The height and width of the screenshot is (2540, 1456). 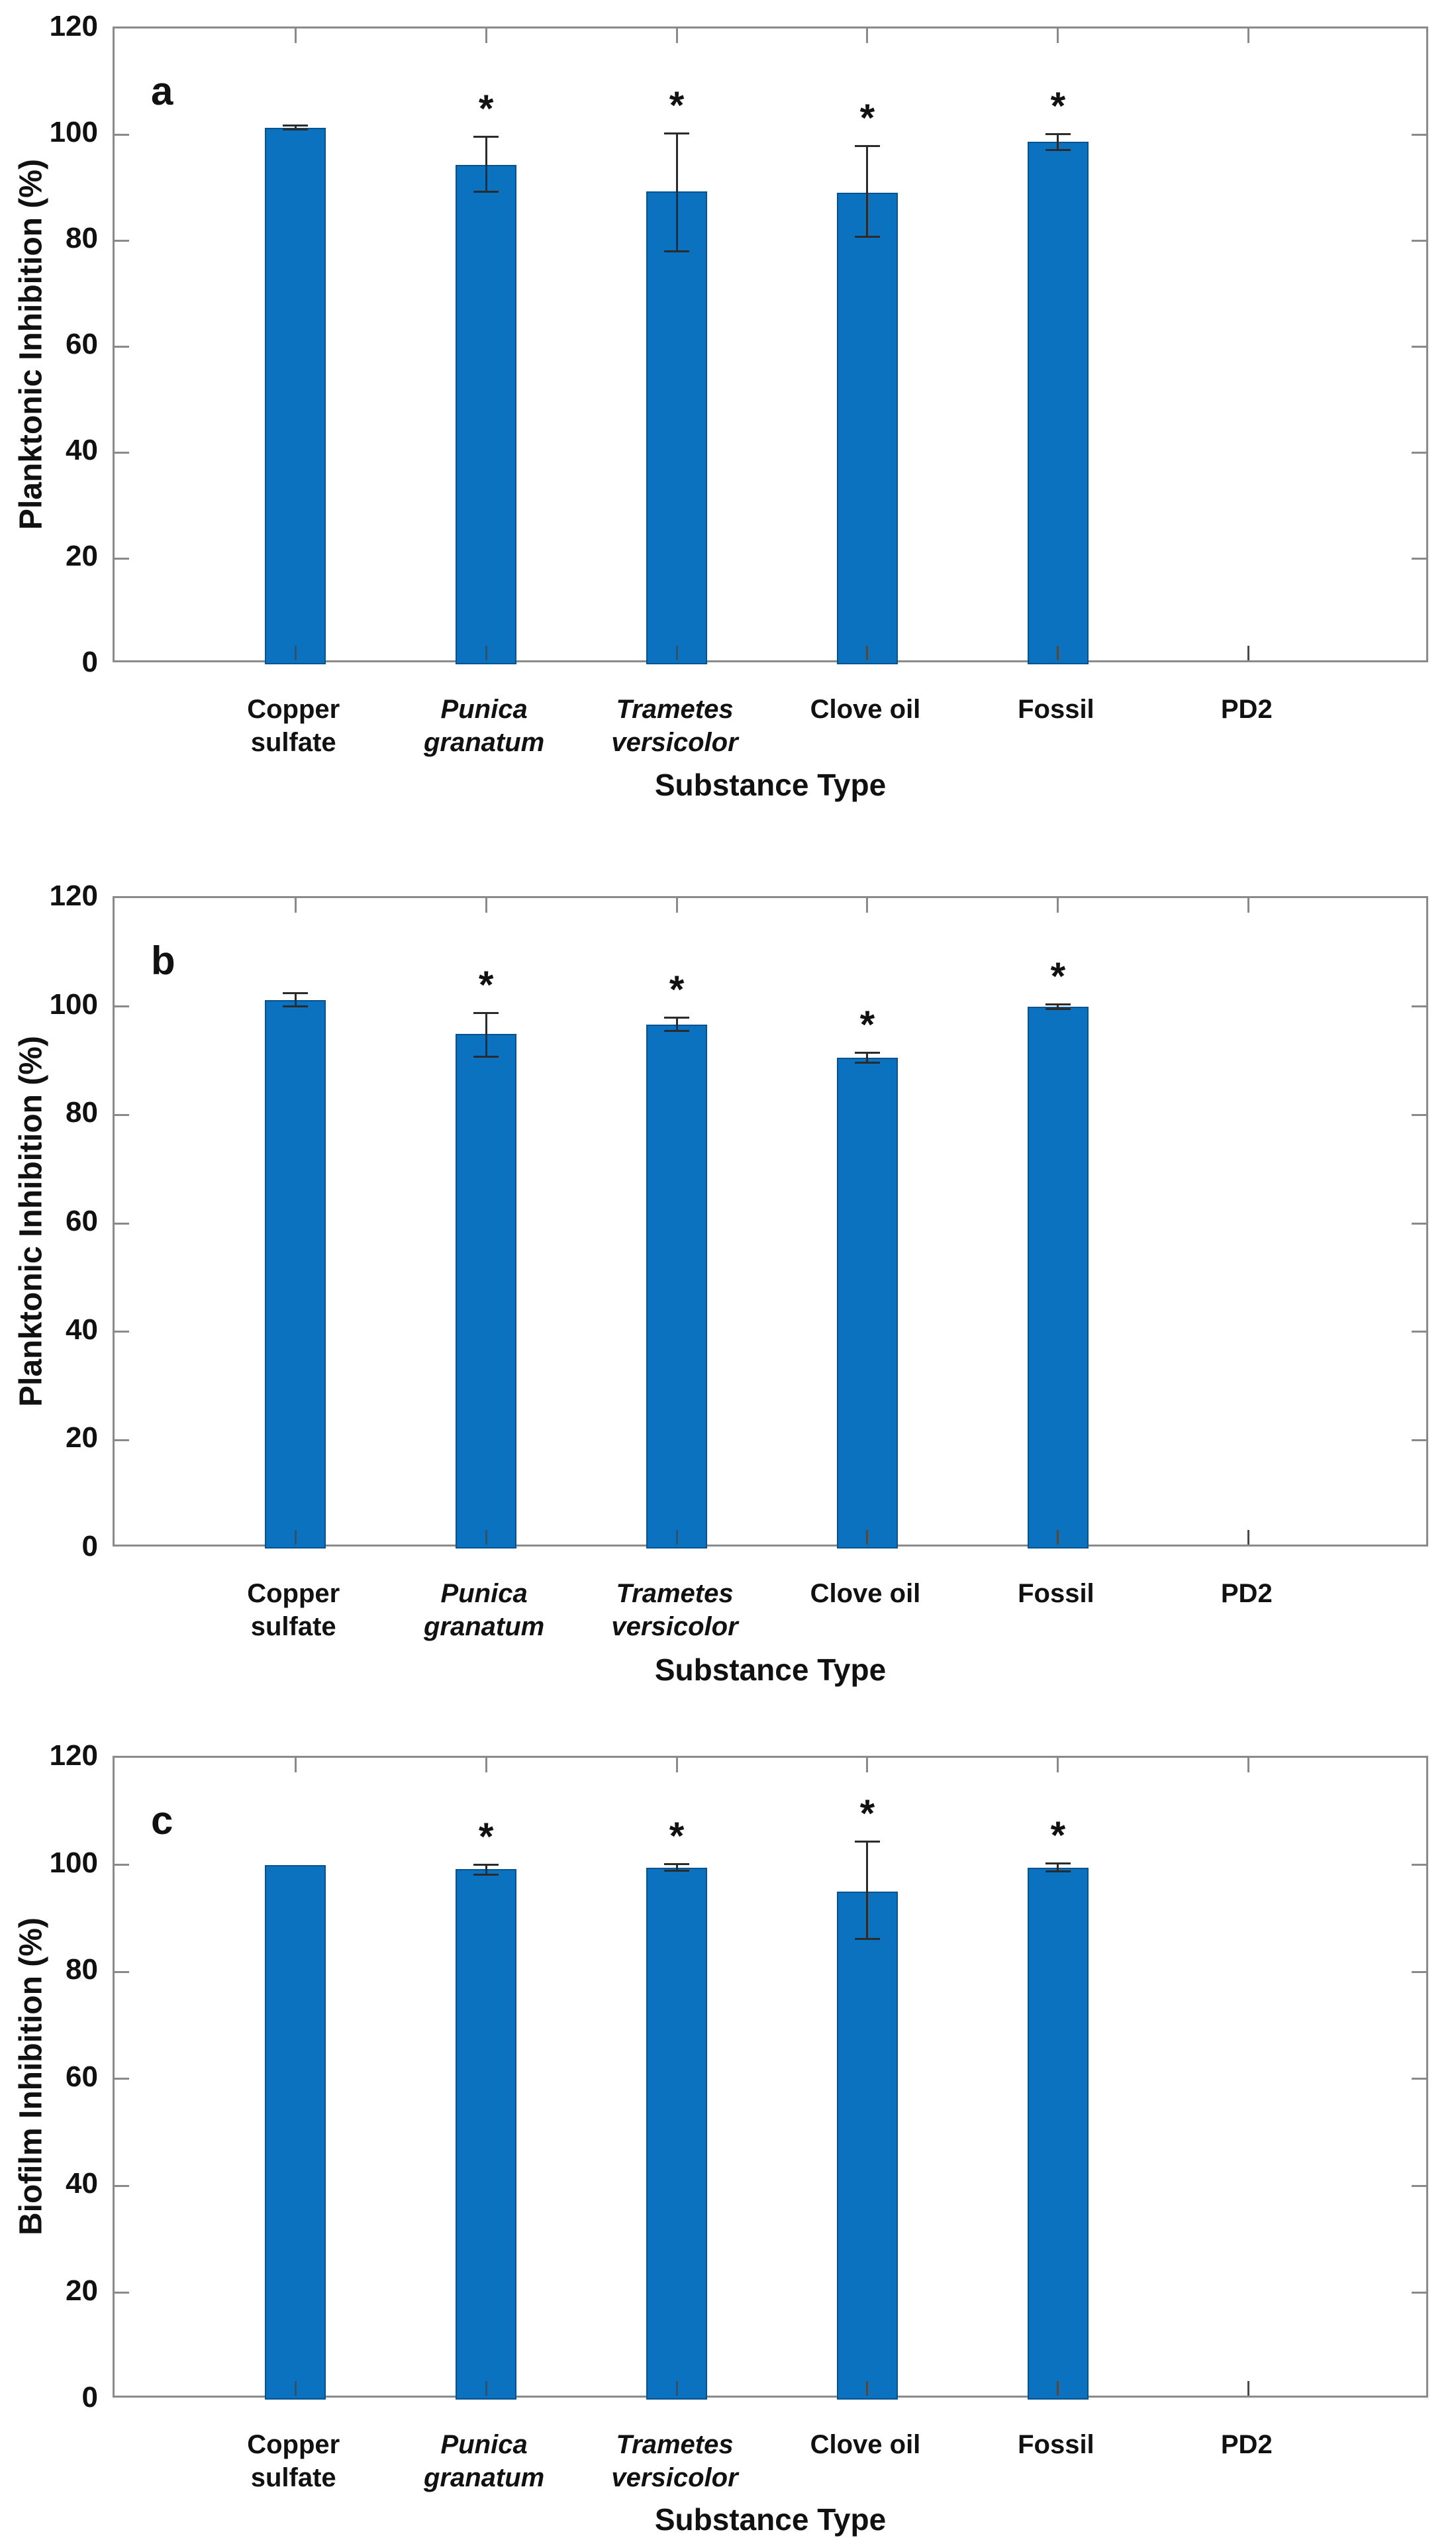 I want to click on x-tick-label-line: Fossil, so click(x=1056, y=1593).